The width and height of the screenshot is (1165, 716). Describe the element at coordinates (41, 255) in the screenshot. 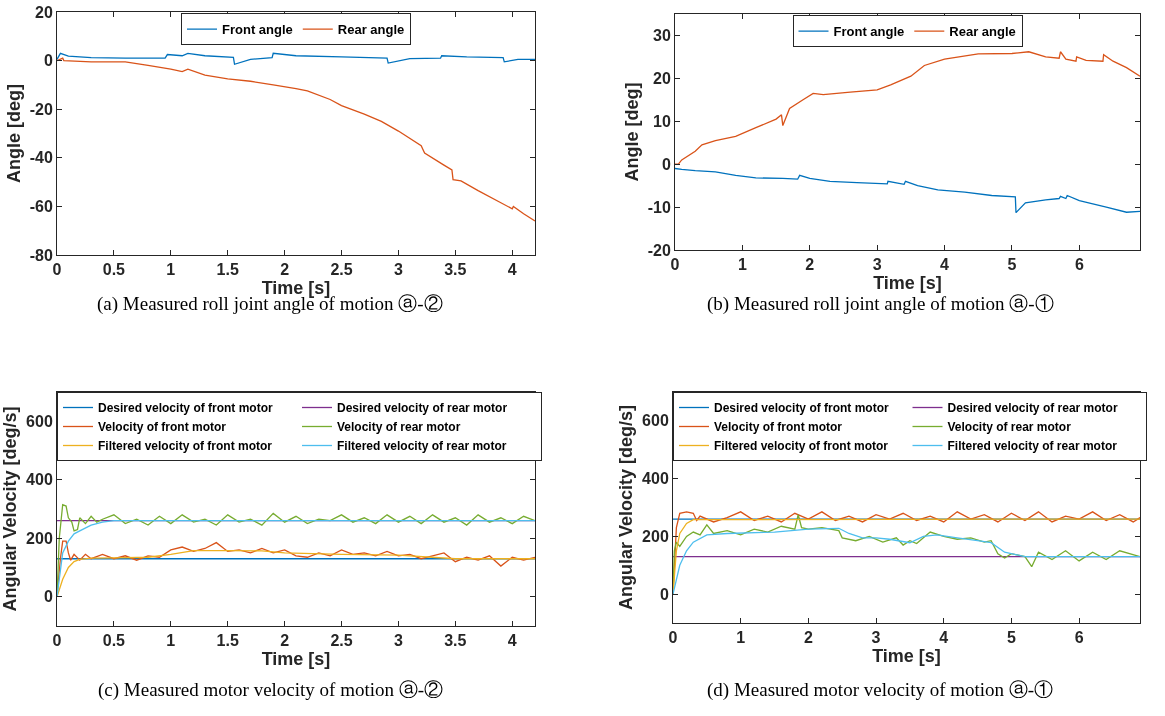

I see `y-tick-label: -80` at that location.